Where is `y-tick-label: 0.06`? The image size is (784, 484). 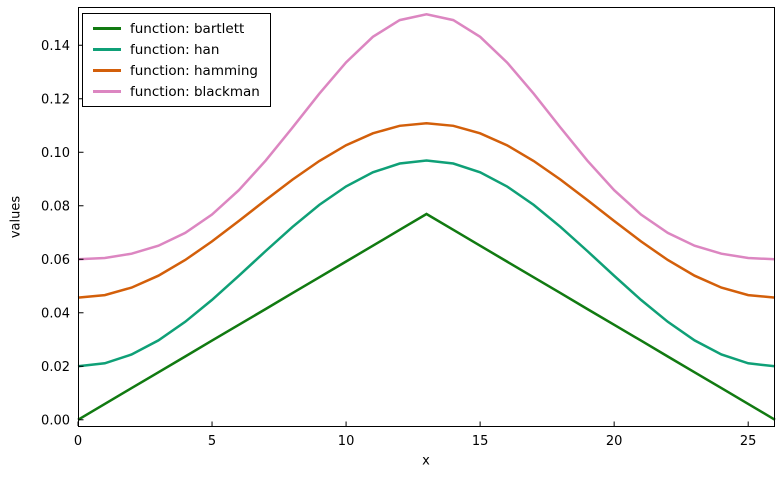
y-tick-label: 0.06 is located at coordinates (55, 260).